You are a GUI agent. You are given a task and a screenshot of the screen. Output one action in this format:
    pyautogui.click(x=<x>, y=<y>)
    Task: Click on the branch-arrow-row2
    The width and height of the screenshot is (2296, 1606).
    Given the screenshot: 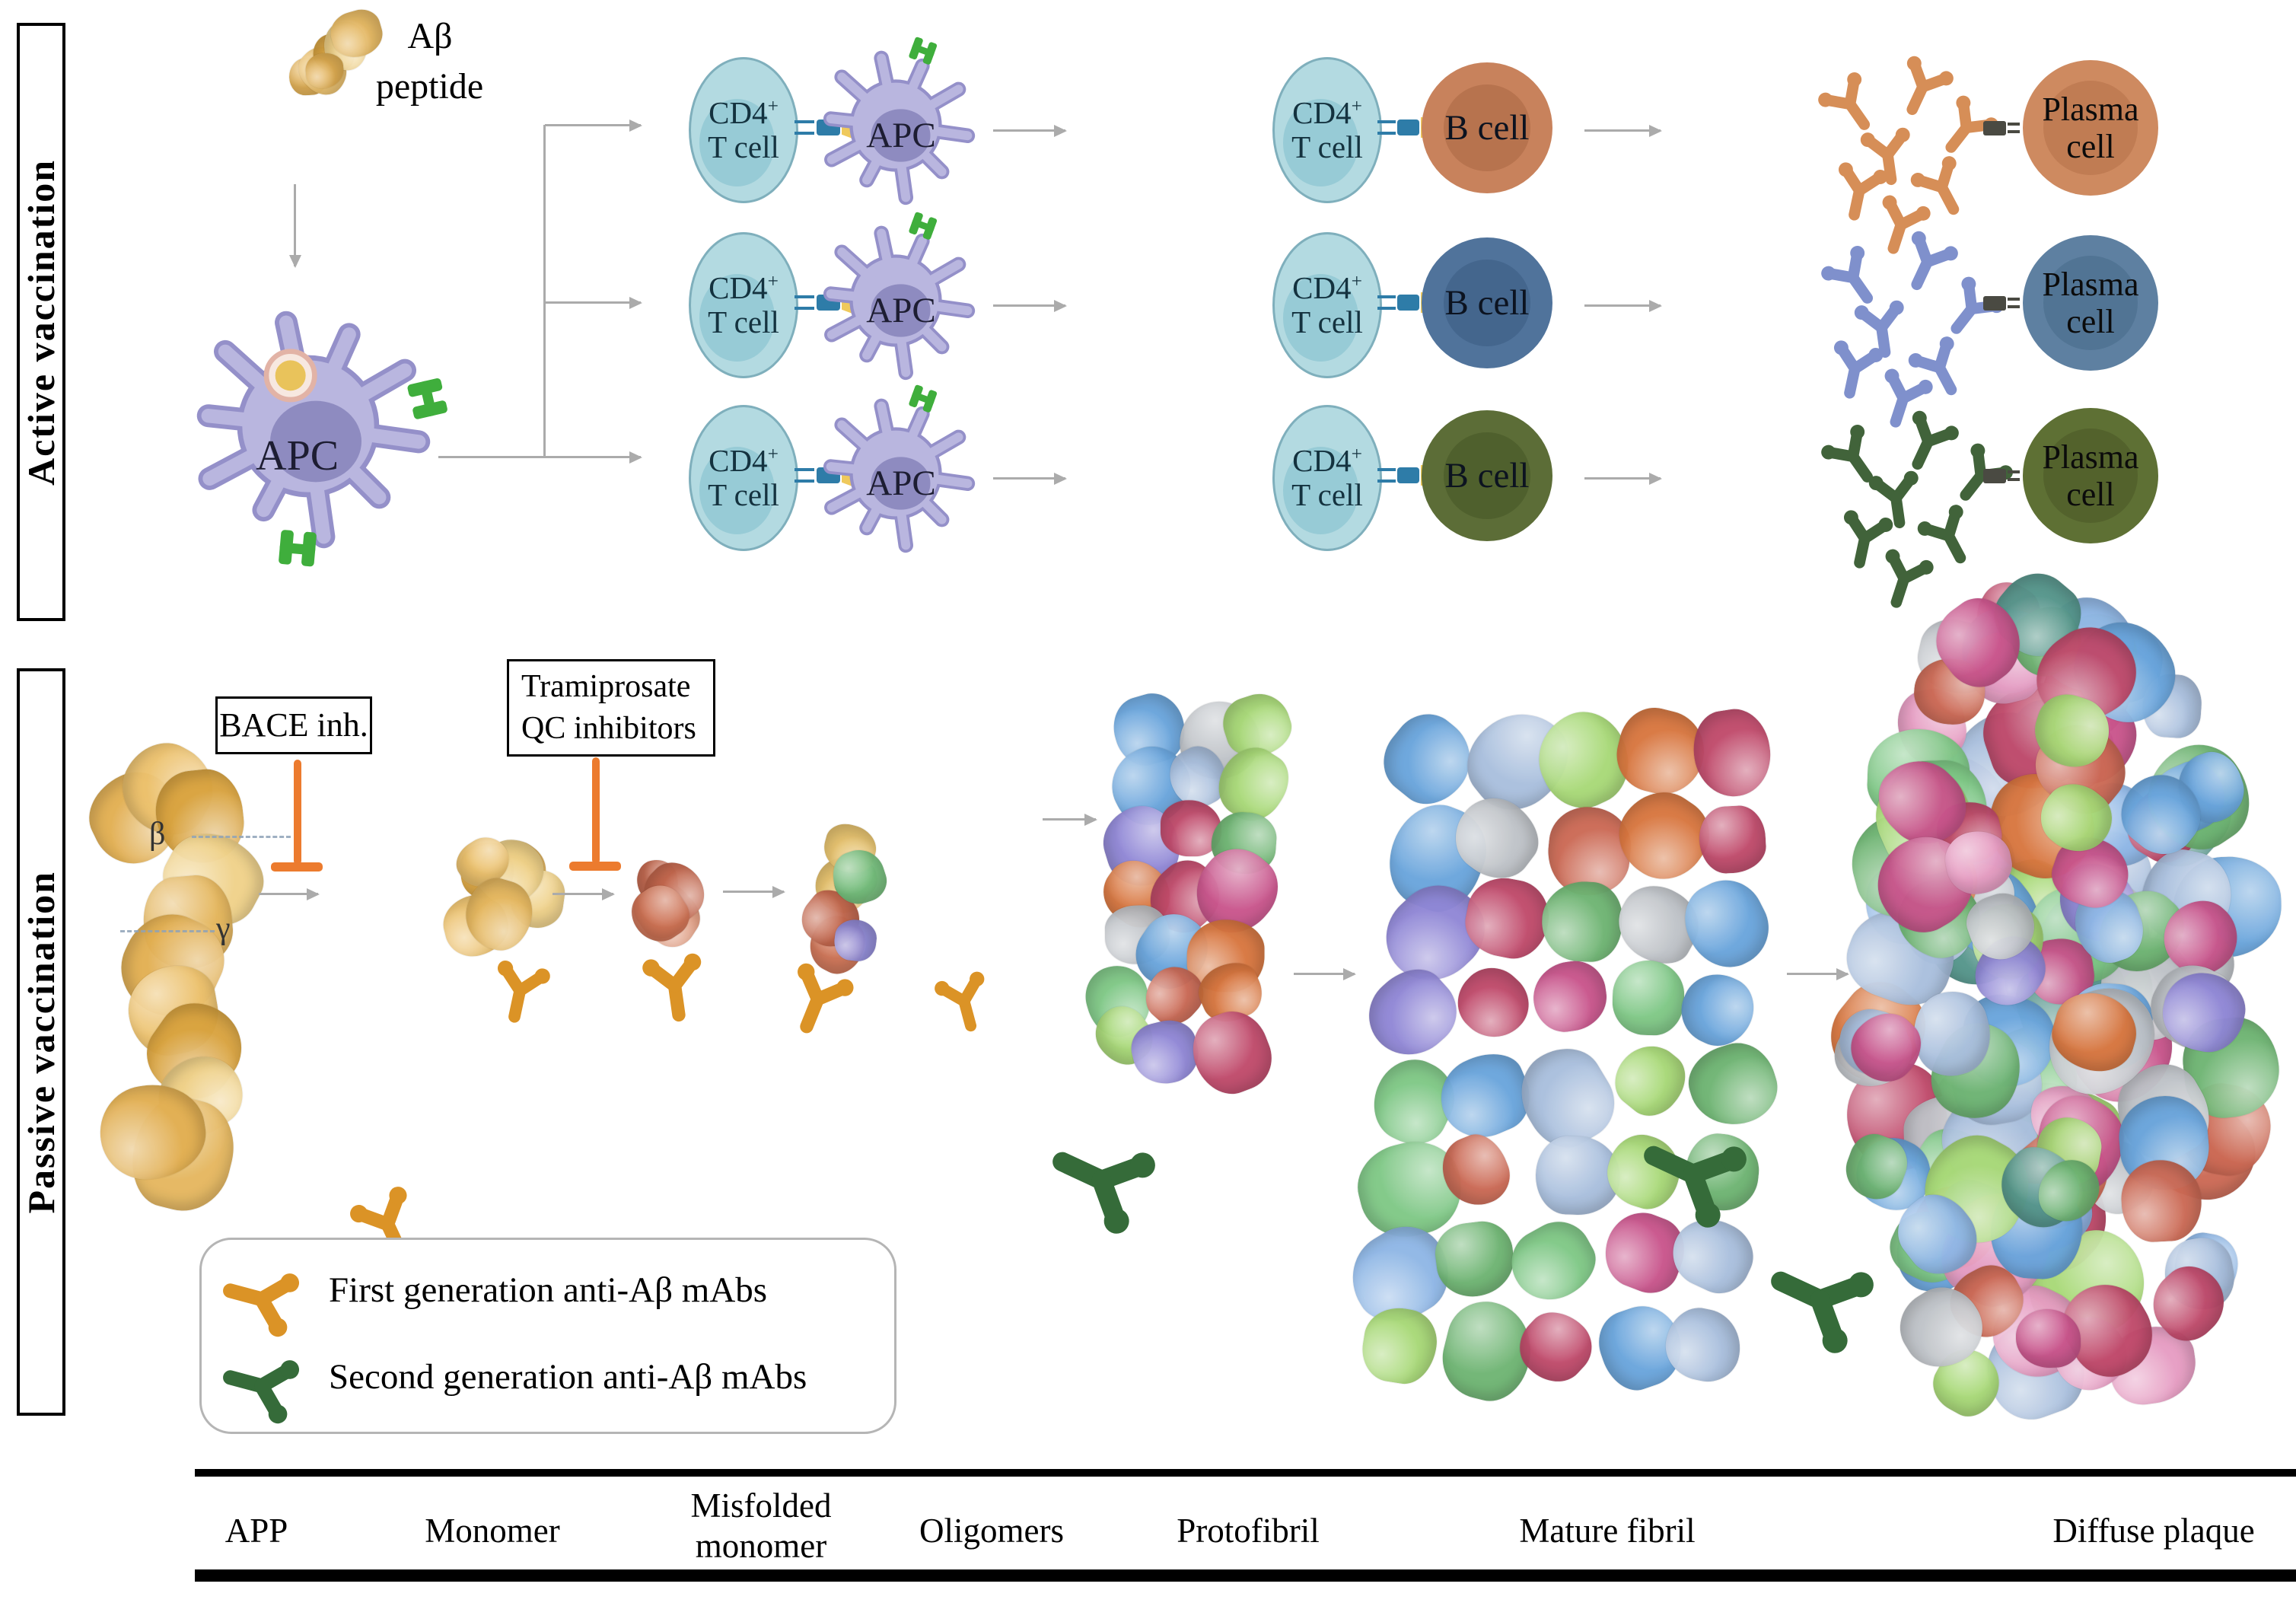 What is the action you would take?
    pyautogui.click(x=593, y=302)
    